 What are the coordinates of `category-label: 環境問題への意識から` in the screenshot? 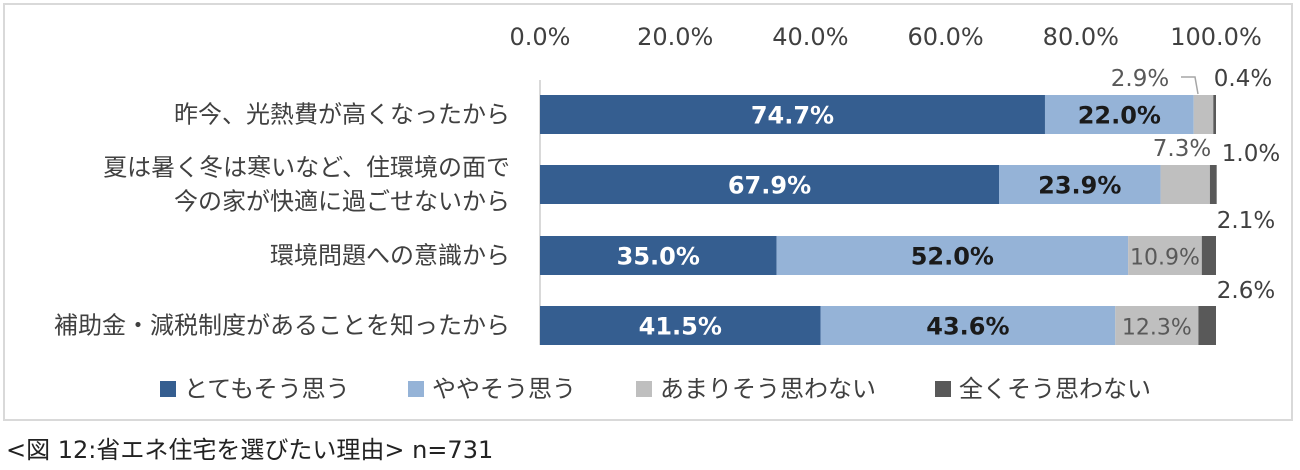 It's located at (390, 256).